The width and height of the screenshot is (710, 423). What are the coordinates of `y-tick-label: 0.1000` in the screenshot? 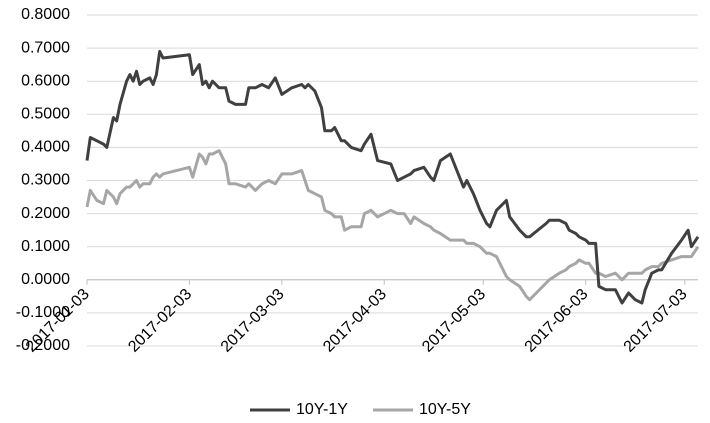 It's located at (45, 246).